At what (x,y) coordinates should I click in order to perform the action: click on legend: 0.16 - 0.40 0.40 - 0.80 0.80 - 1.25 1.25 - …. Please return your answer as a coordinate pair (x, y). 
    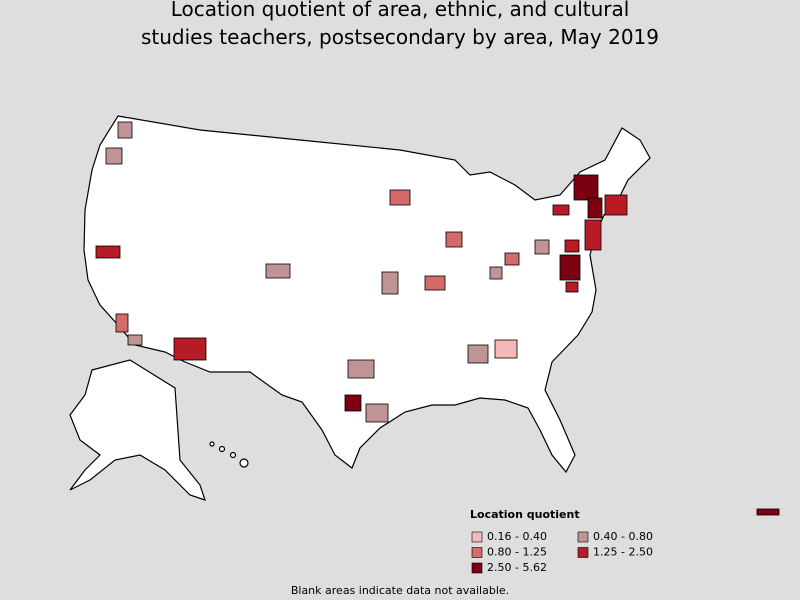
    Looking at the image, I should click on (562, 552).